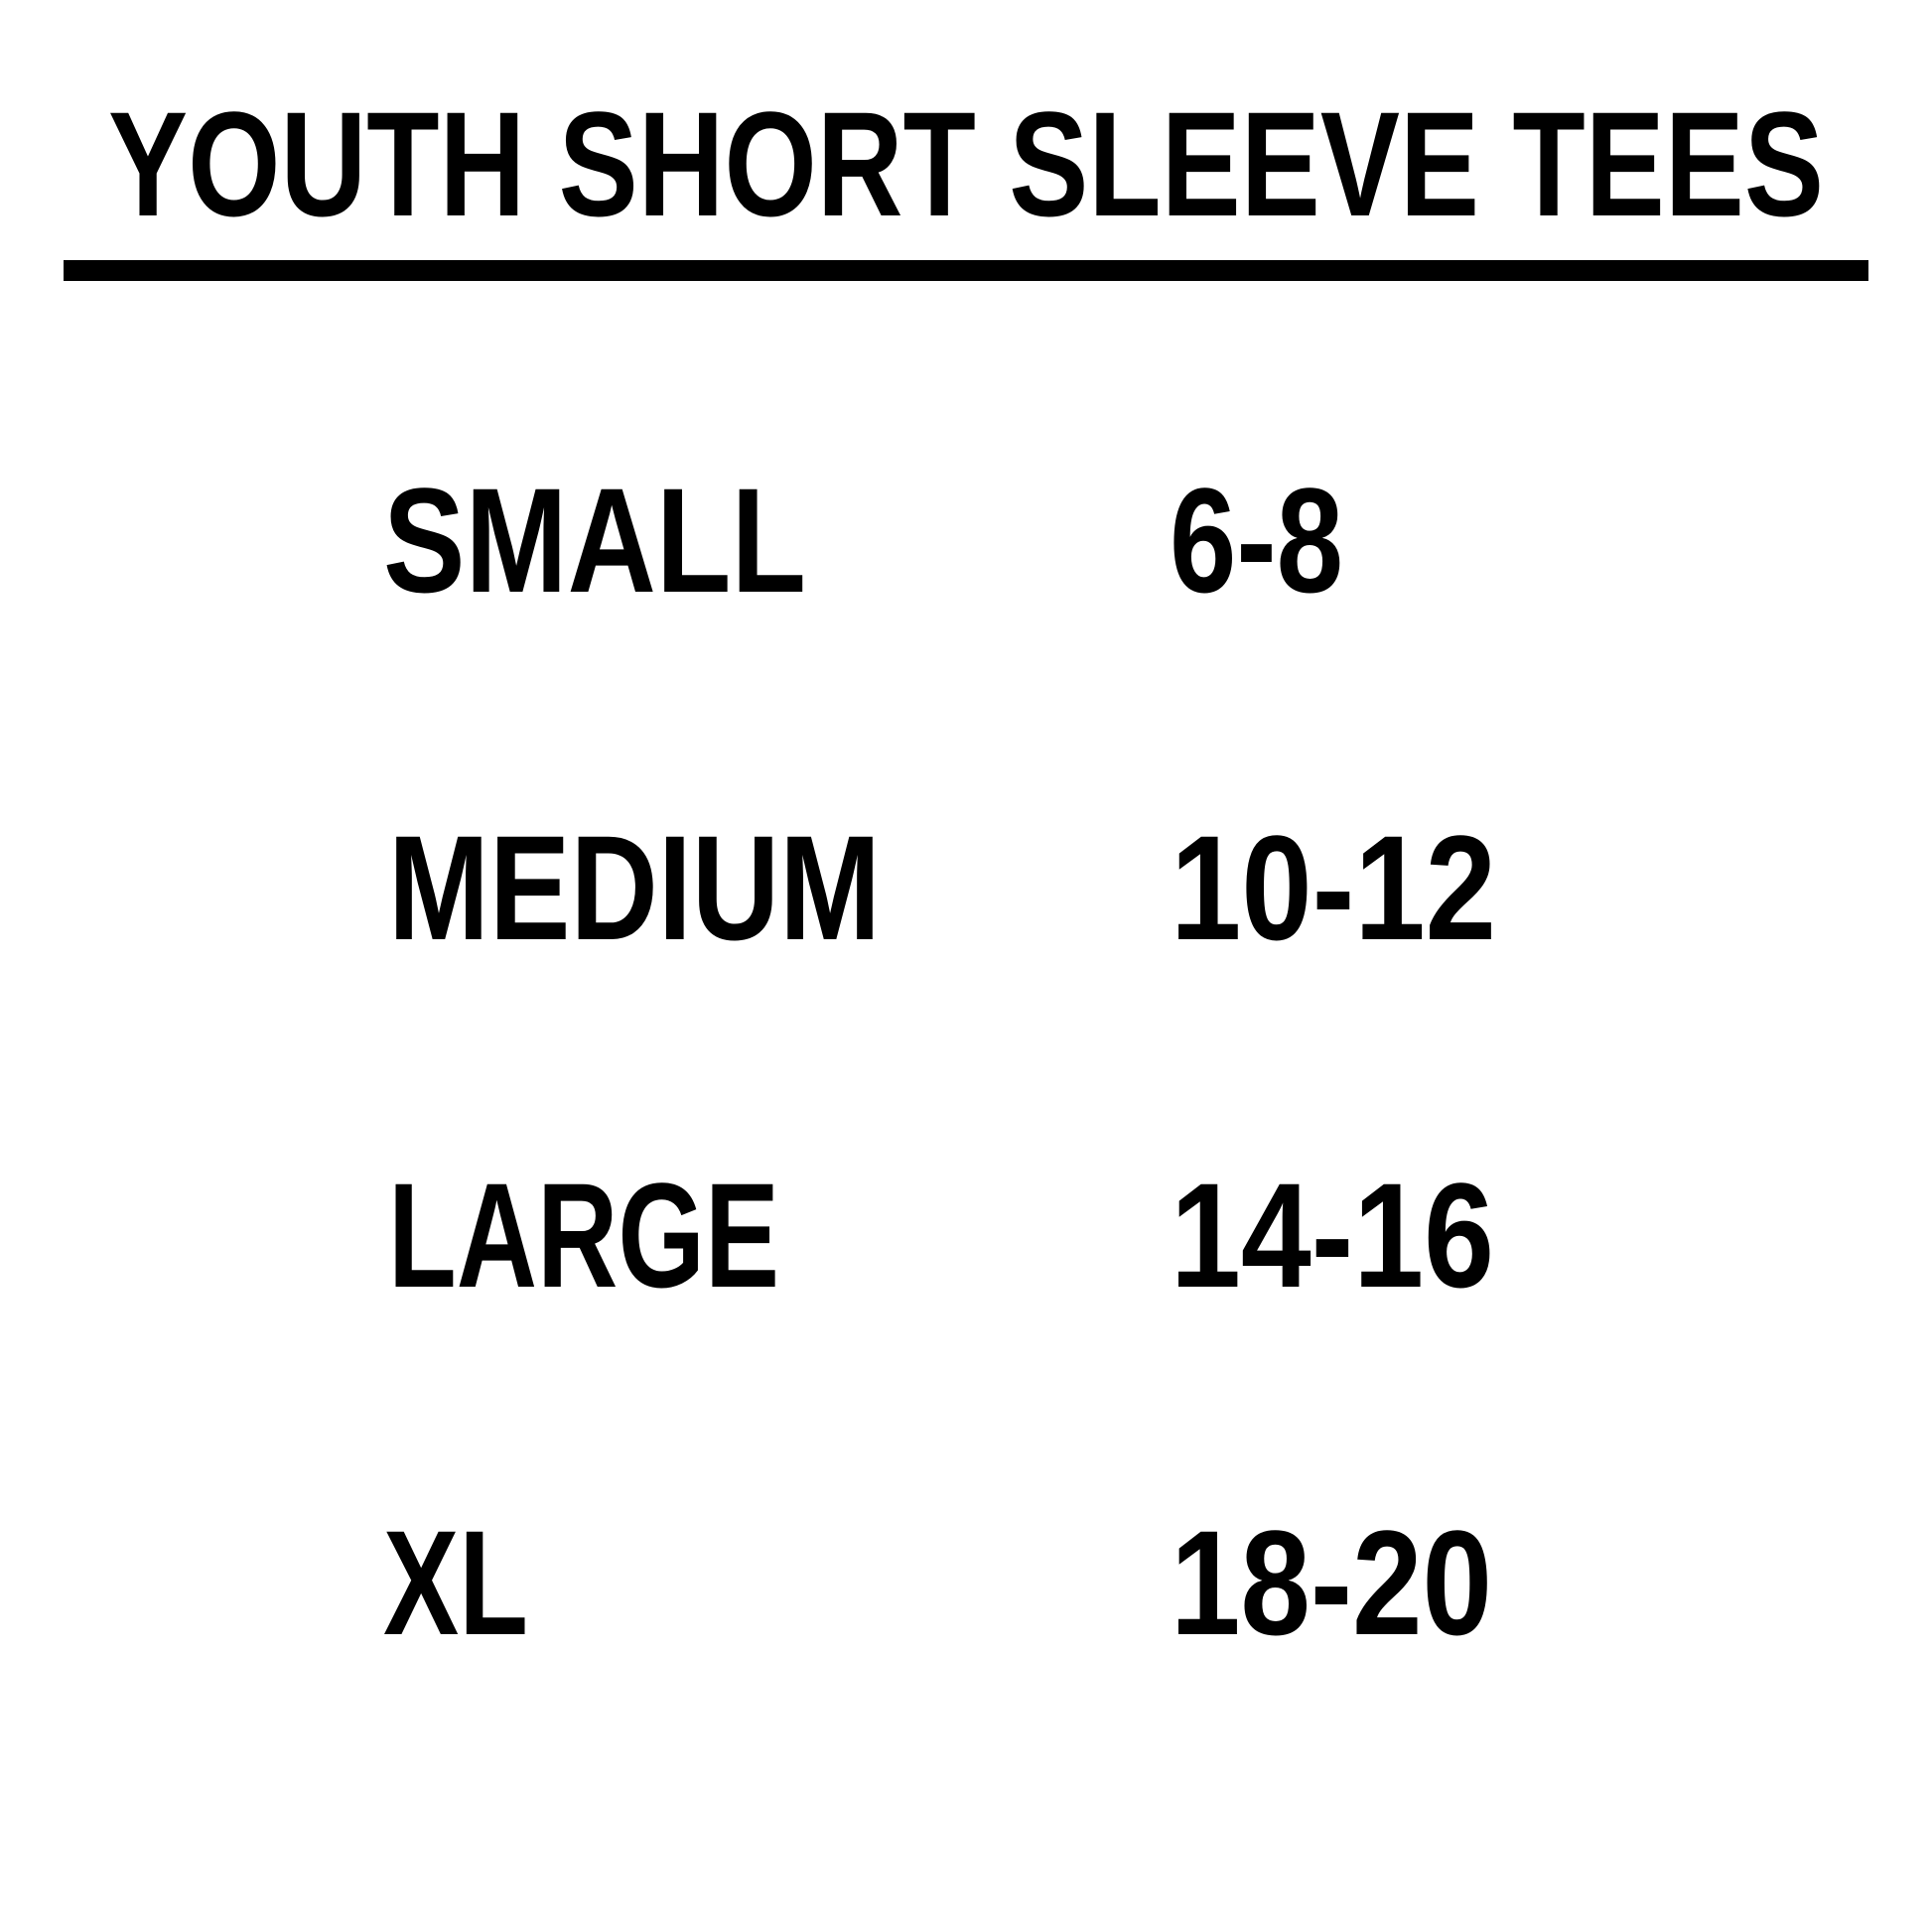 This screenshot has width=1932, height=1932. What do you see at coordinates (942, 888) in the screenshot?
I see `size-row: MEDIUM 10-12` at bounding box center [942, 888].